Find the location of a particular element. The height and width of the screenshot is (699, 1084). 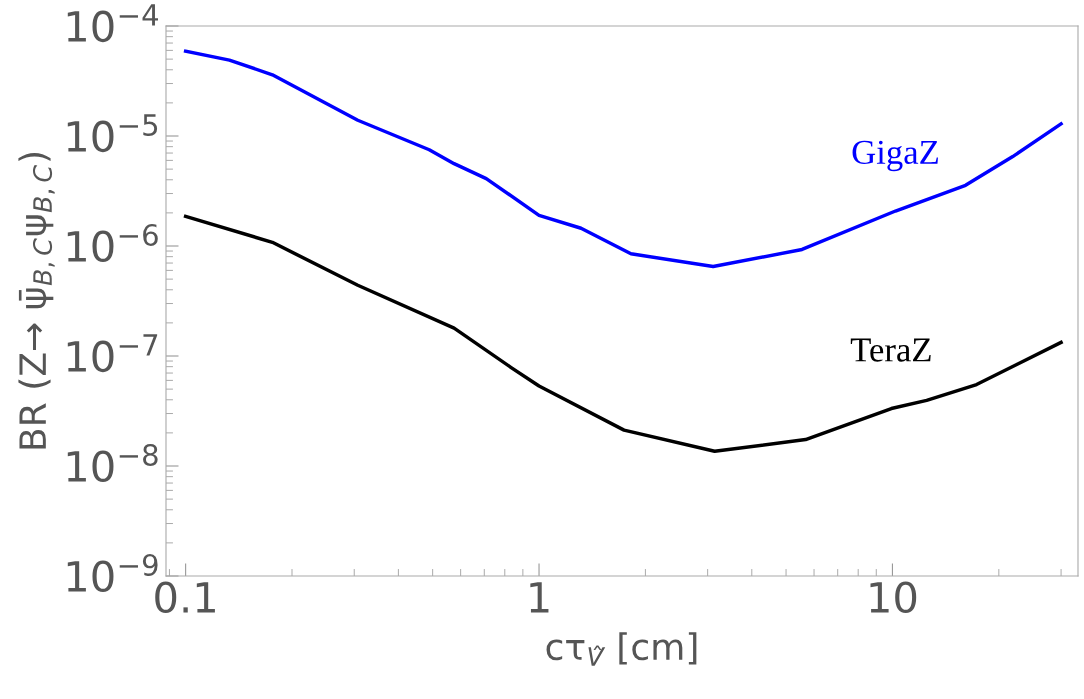

y-tick-label: 10$^{−7}$ is located at coordinates (112, 353).